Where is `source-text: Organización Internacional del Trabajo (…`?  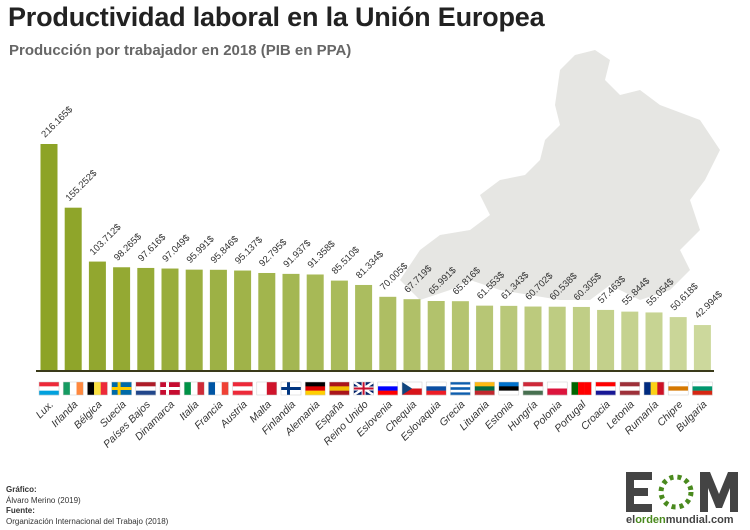
source-text: Organización Internacional del Trabajo (… is located at coordinates (87, 521).